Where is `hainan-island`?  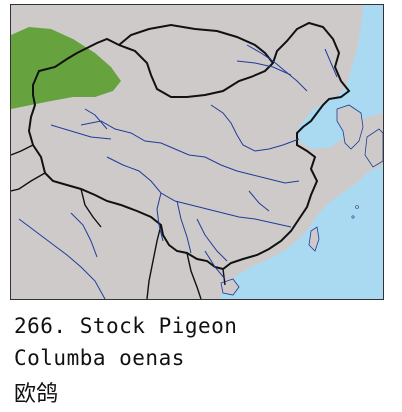 hainan-island is located at coordinates (230, 287).